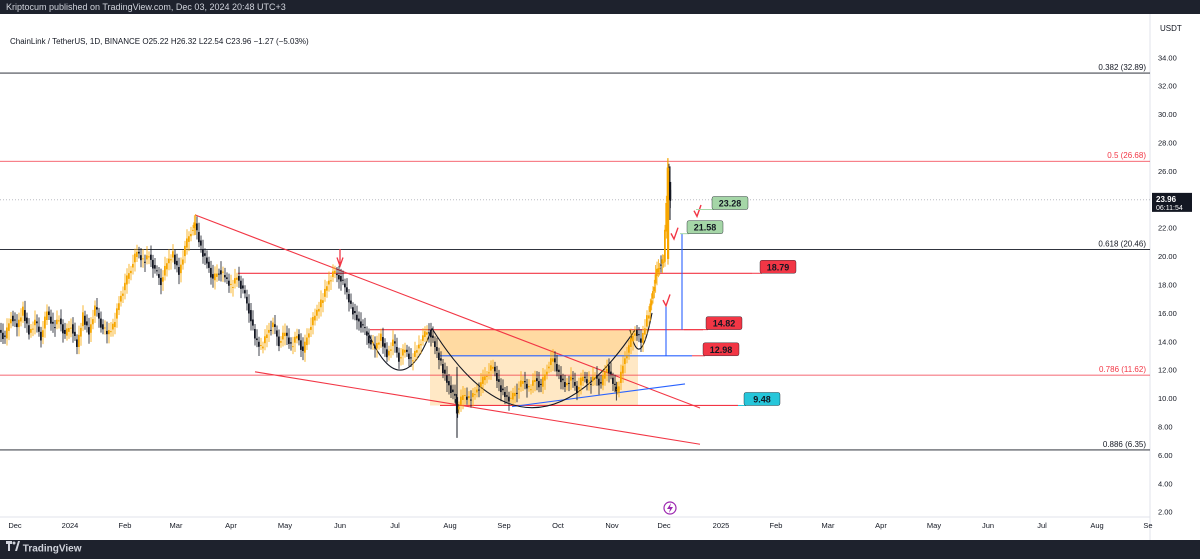  Describe the element at coordinates (1167, 57) in the screenshot. I see `y-tick-label: 34.00` at that location.